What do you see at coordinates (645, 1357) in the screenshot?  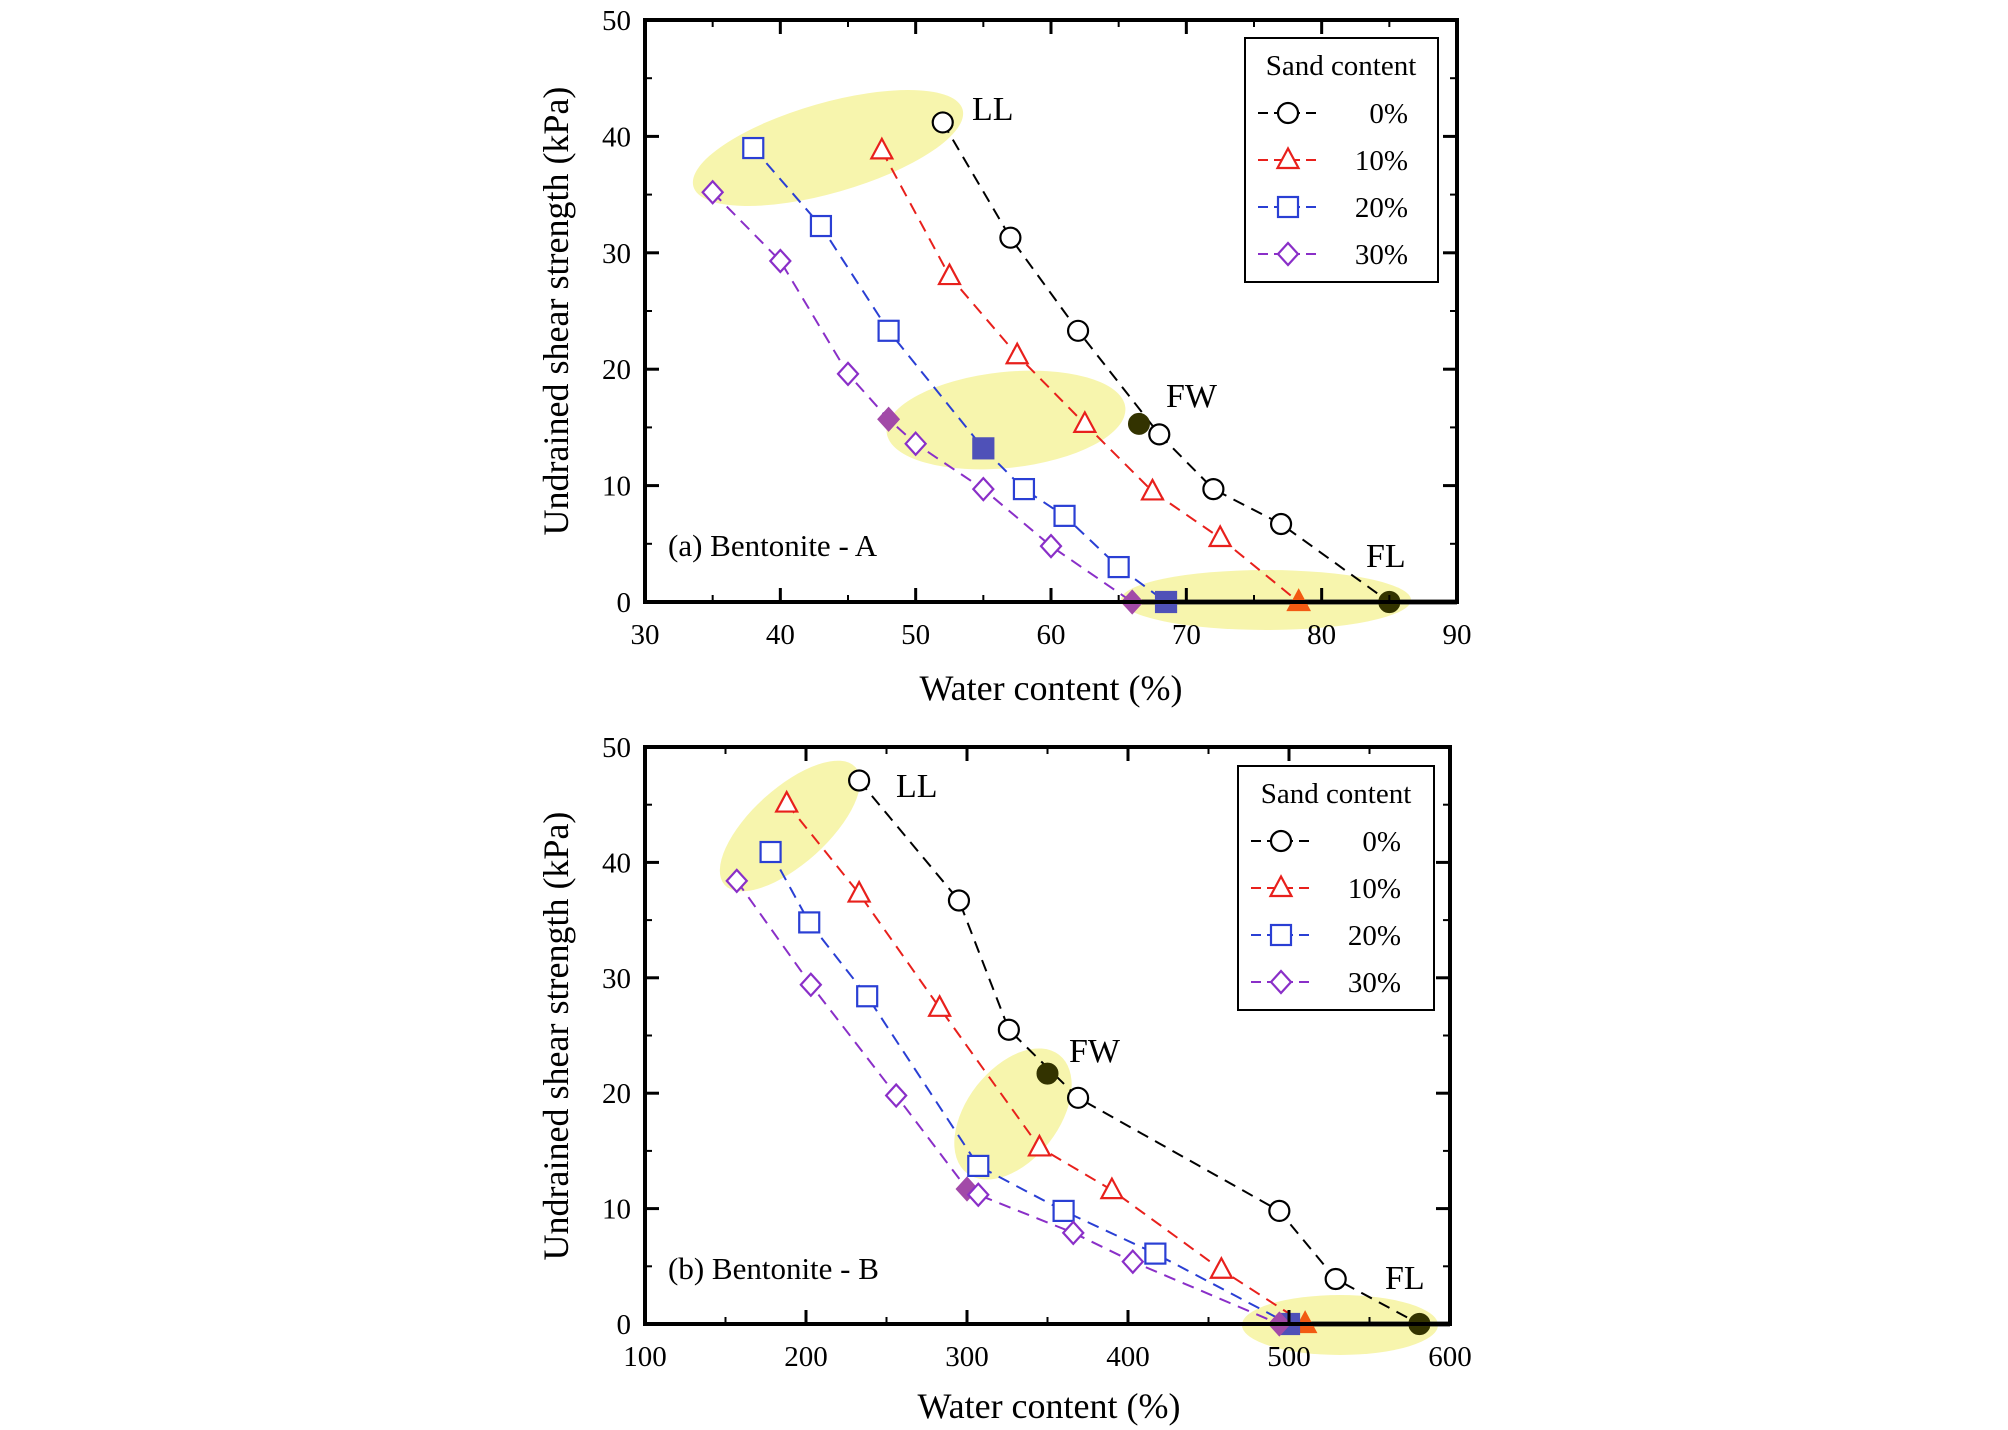 I see `x-tick-label: 100` at bounding box center [645, 1357].